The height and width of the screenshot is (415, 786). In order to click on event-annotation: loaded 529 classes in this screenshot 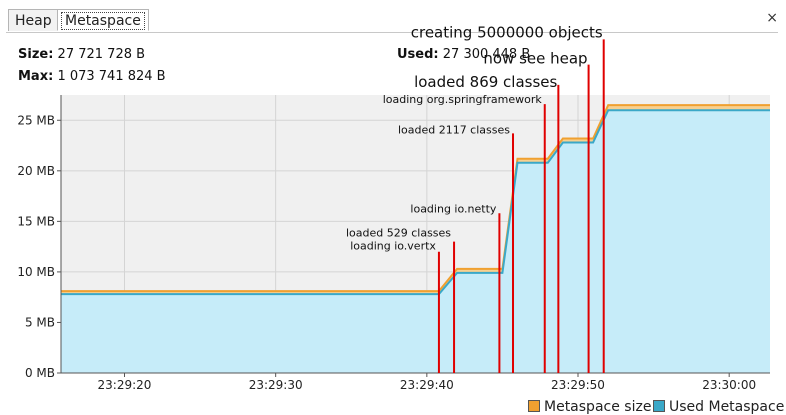, I will do `click(398, 233)`.